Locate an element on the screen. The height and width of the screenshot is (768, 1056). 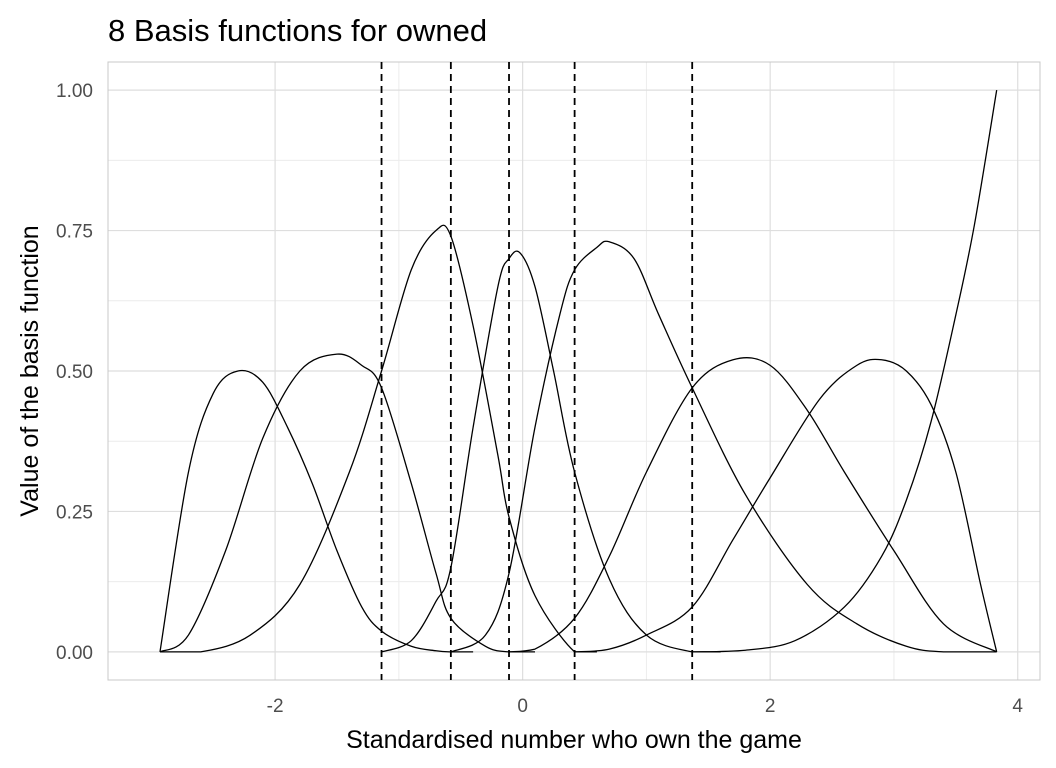
x-axis-title: Standardised number who own the game is located at coordinates (574, 740).